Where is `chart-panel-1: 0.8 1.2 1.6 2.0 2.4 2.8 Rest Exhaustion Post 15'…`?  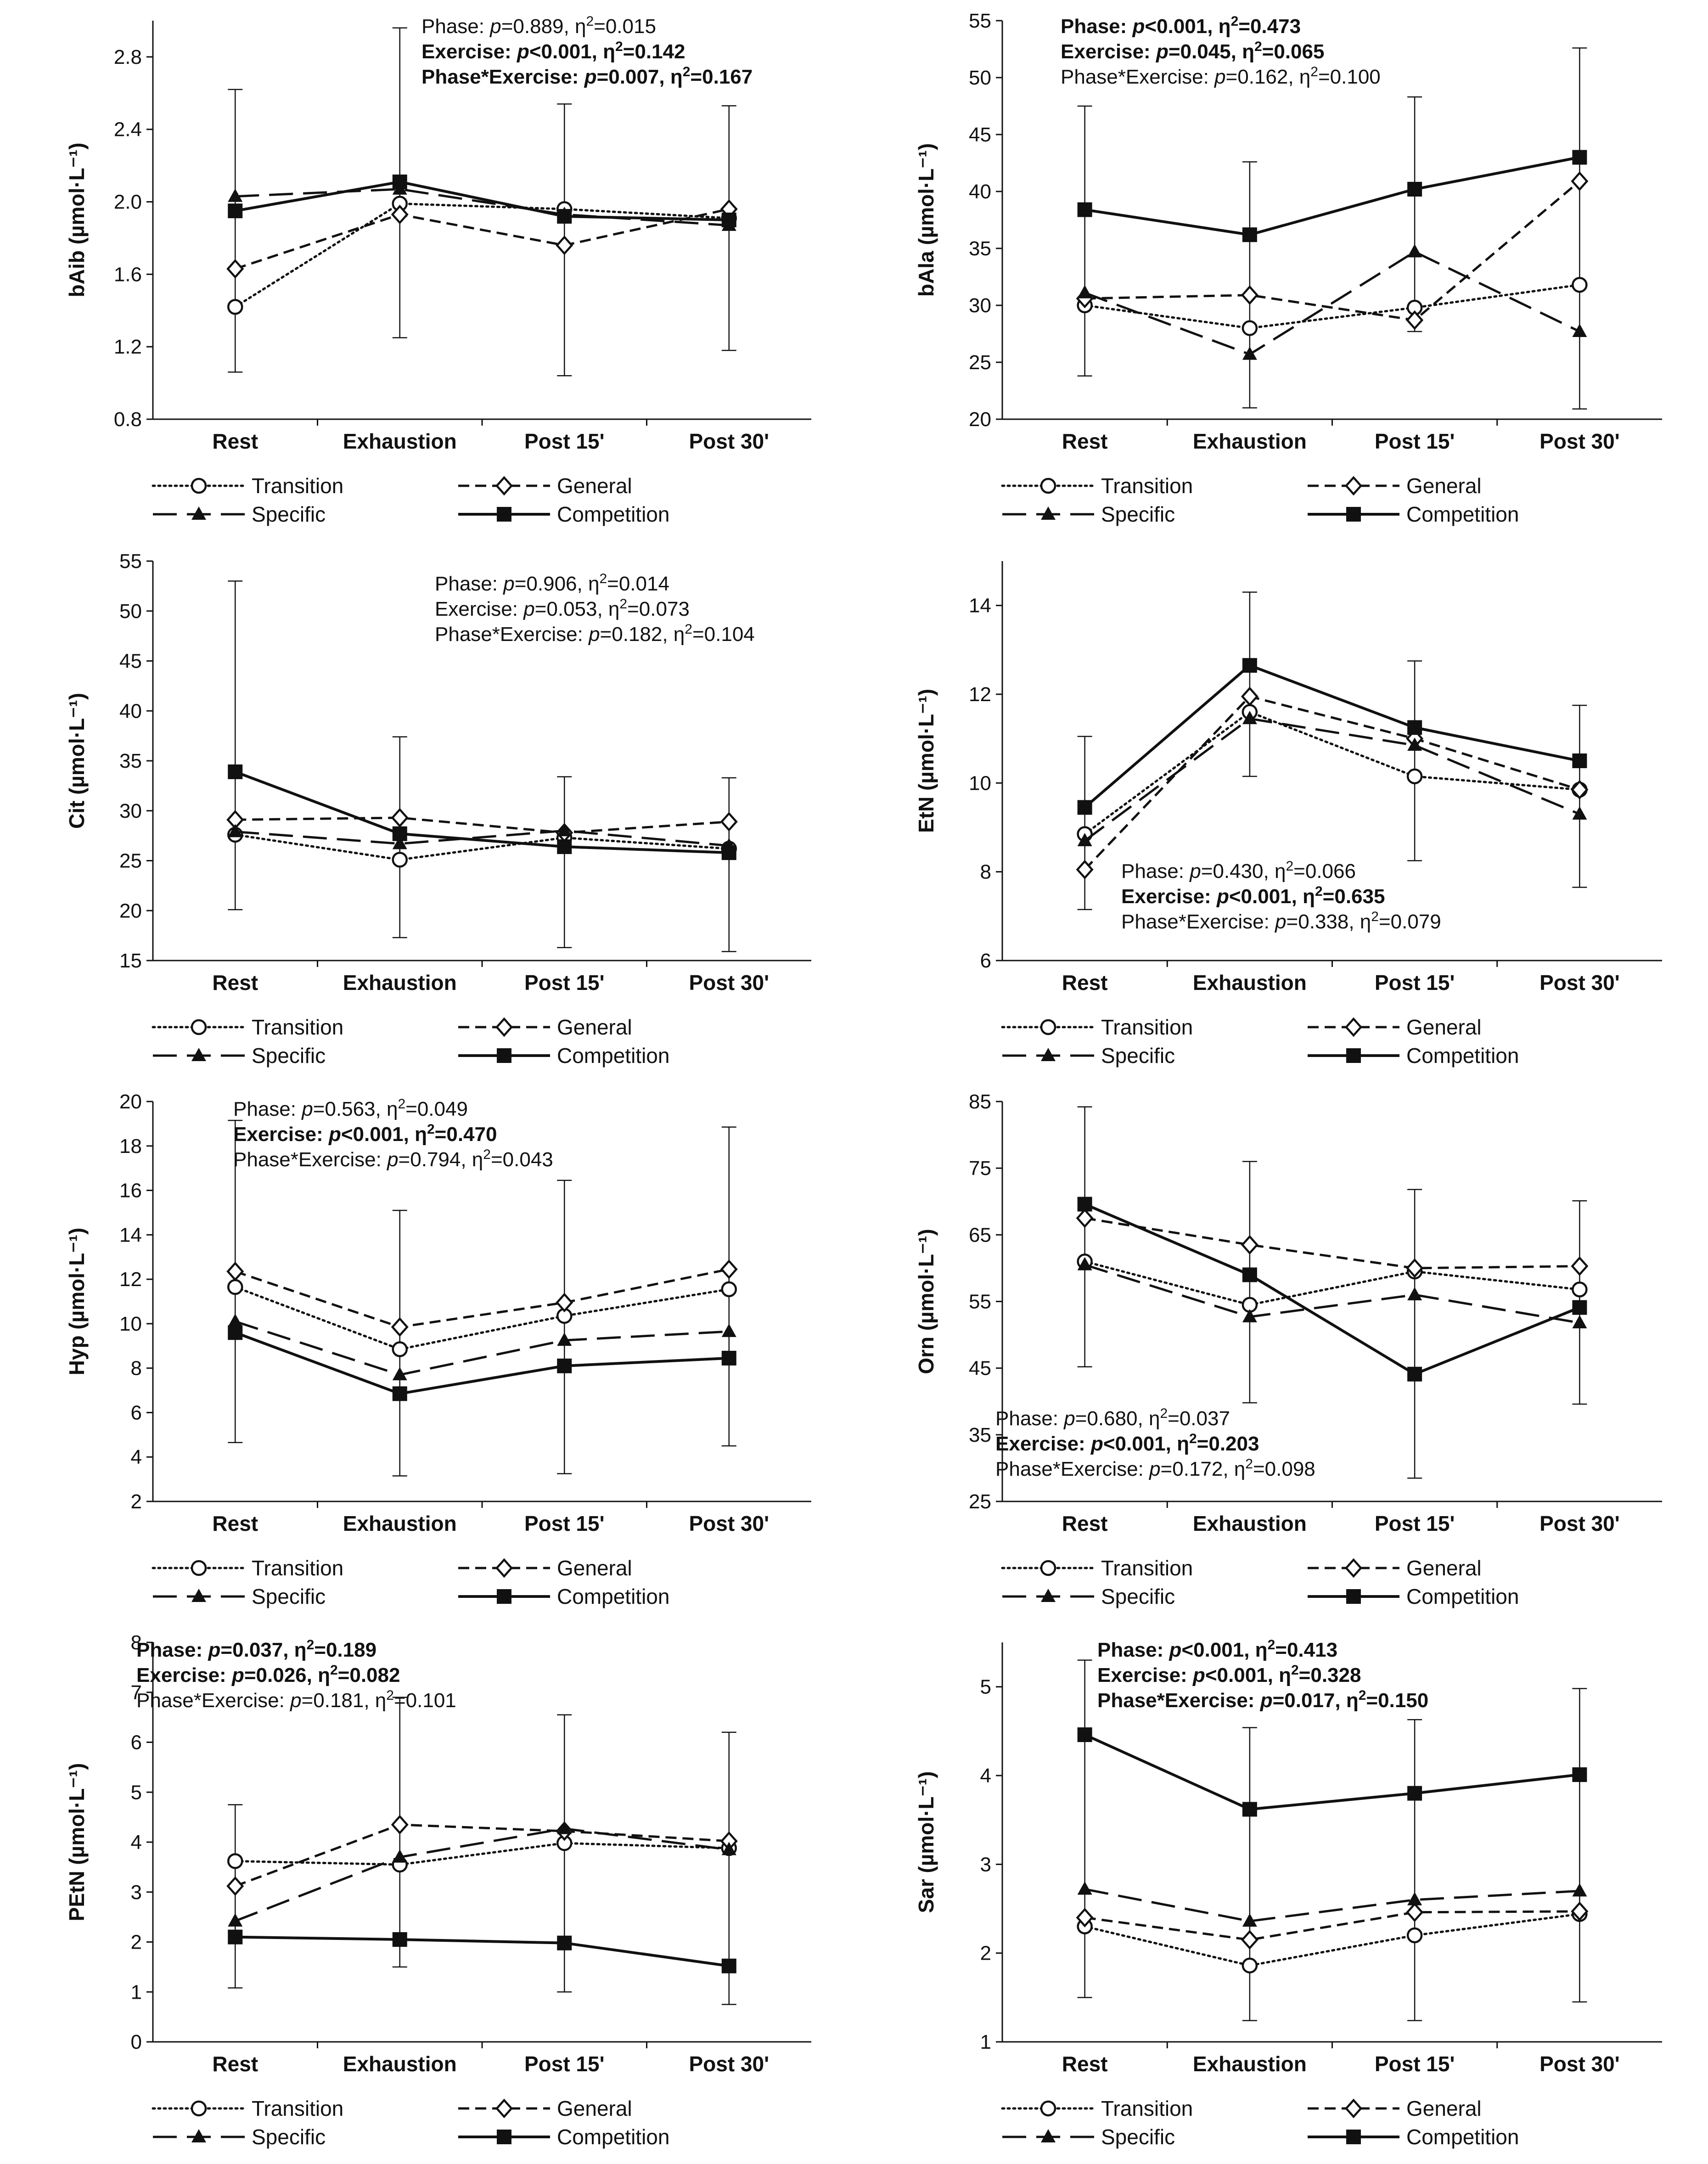 chart-panel-1: 0.8 1.2 1.6 2.0 2.4 2.8 Rest Exhaustion Post 15'… is located at coordinates (438, 270).